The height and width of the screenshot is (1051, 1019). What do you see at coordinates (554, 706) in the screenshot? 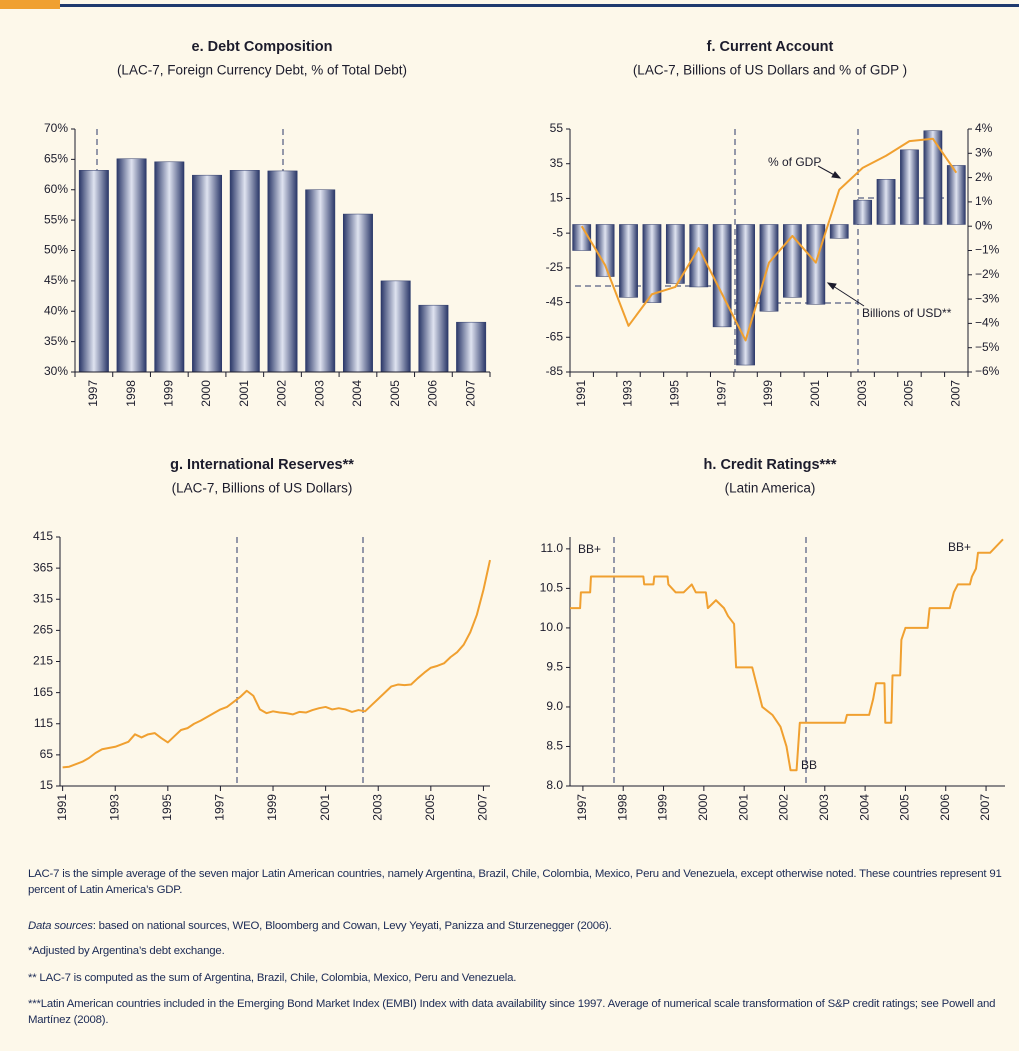
I see `y-tick-label: 9.0` at bounding box center [554, 706].